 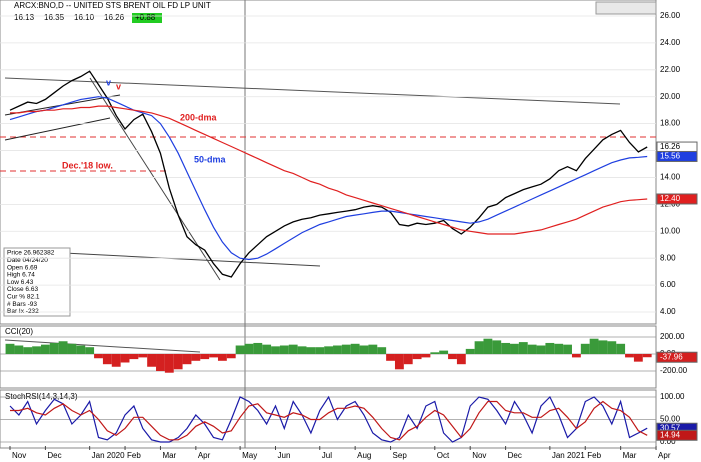 What do you see at coordinates (670, 146) in the screenshot?
I see `value-tag-label: 16.26` at bounding box center [670, 146].